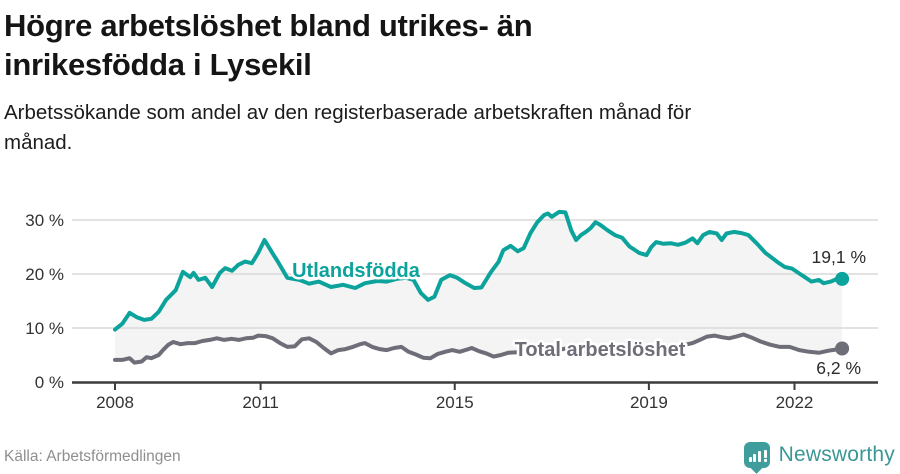 This screenshot has width=900, height=474. I want to click on x-tick-label: 2019, so click(649, 402).